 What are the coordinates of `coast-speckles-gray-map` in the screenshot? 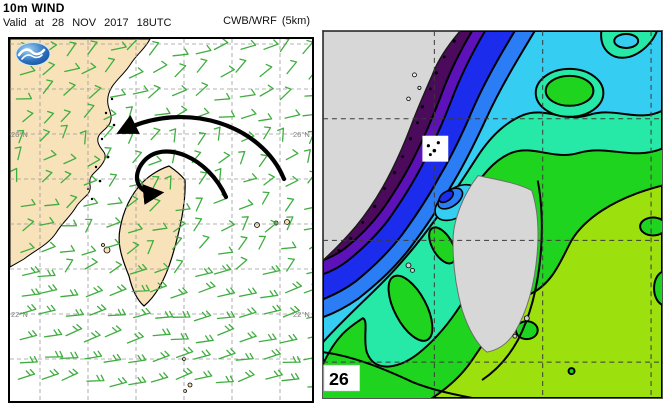 It's located at (396, 145).